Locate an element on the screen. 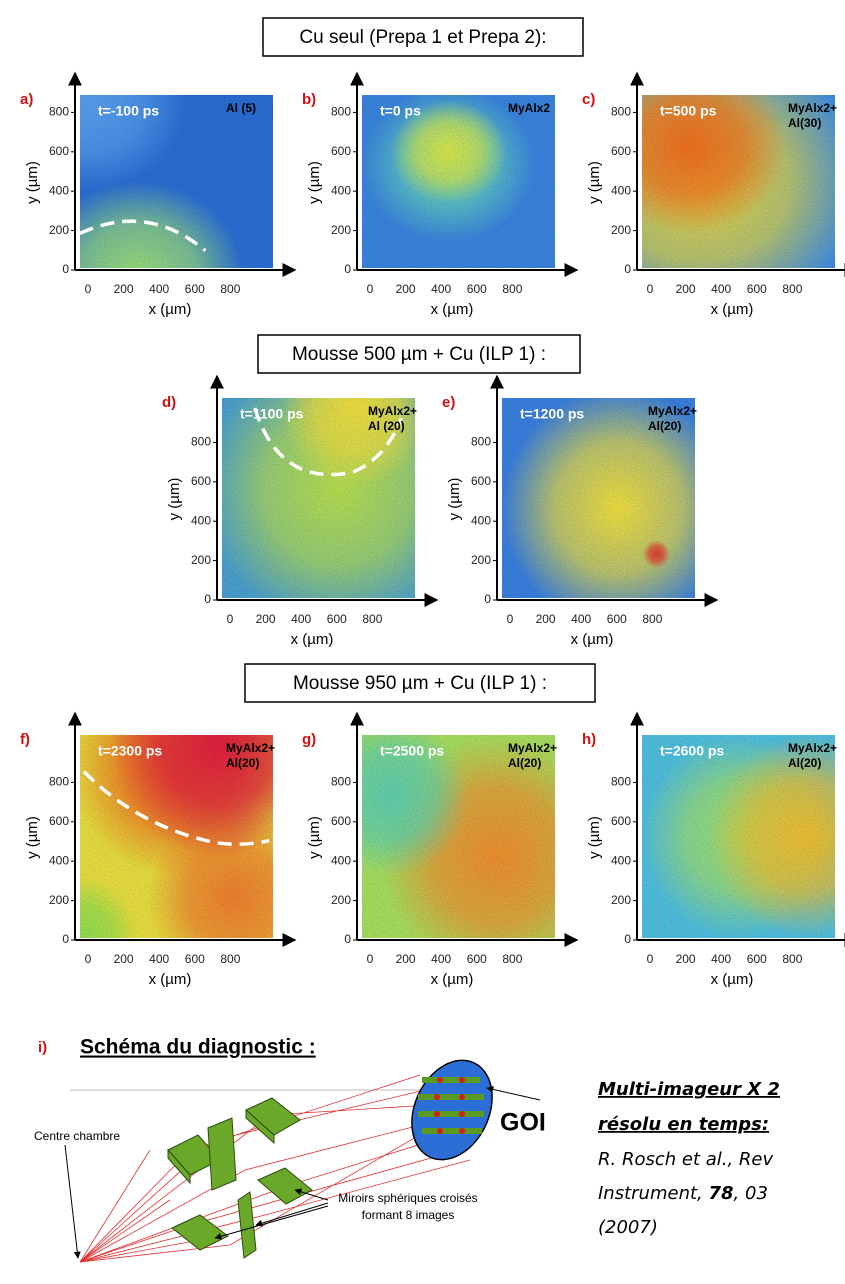  ref-year: (2007) is located at coordinates (628, 1227).